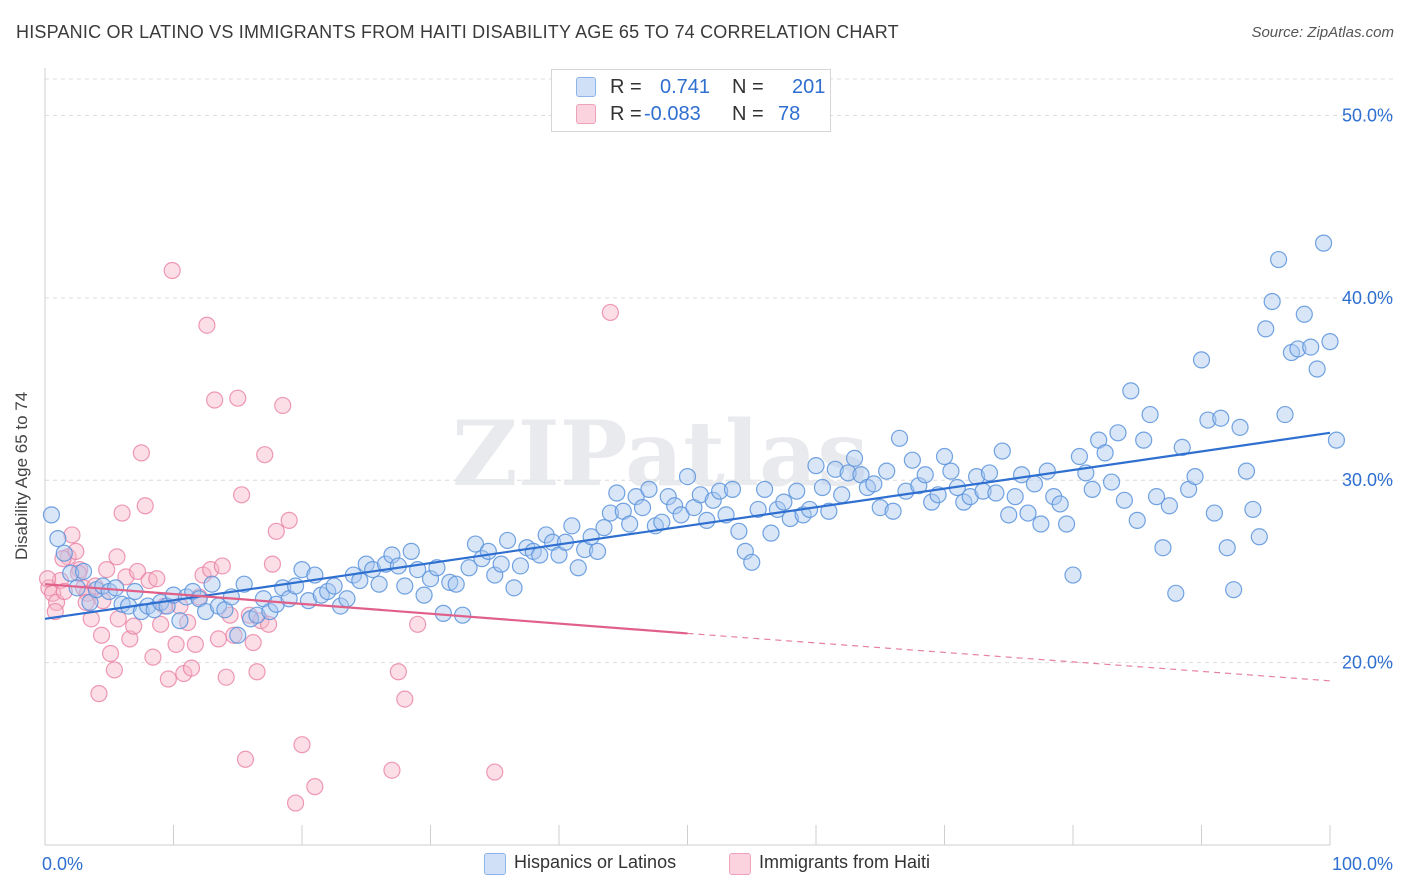 Image resolution: width=1406 pixels, height=892 pixels. Describe the element at coordinates (1322, 32) in the screenshot. I see `source-text: Source: ZipAtlas.com` at that location.